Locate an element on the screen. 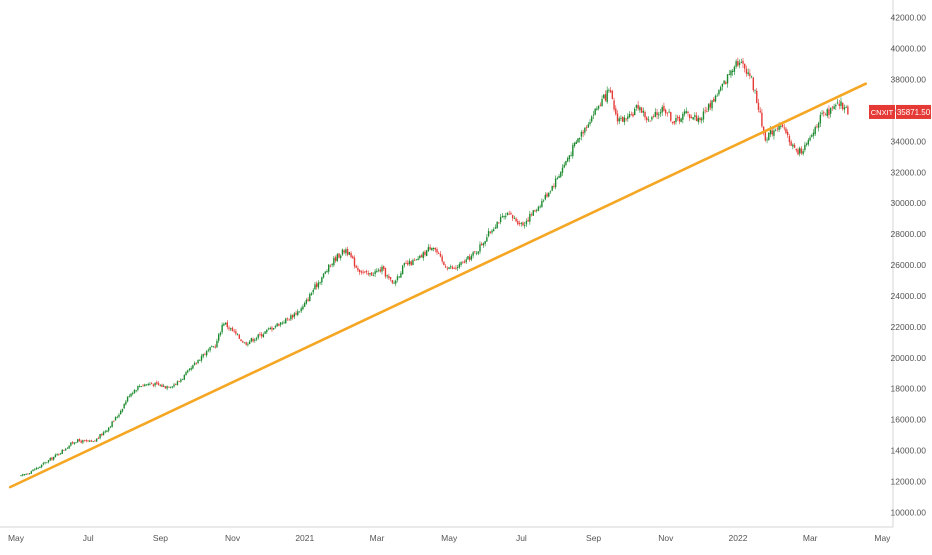 This screenshot has height=555, width=932. y-tick-label: 32000.00 is located at coordinates (909, 172).